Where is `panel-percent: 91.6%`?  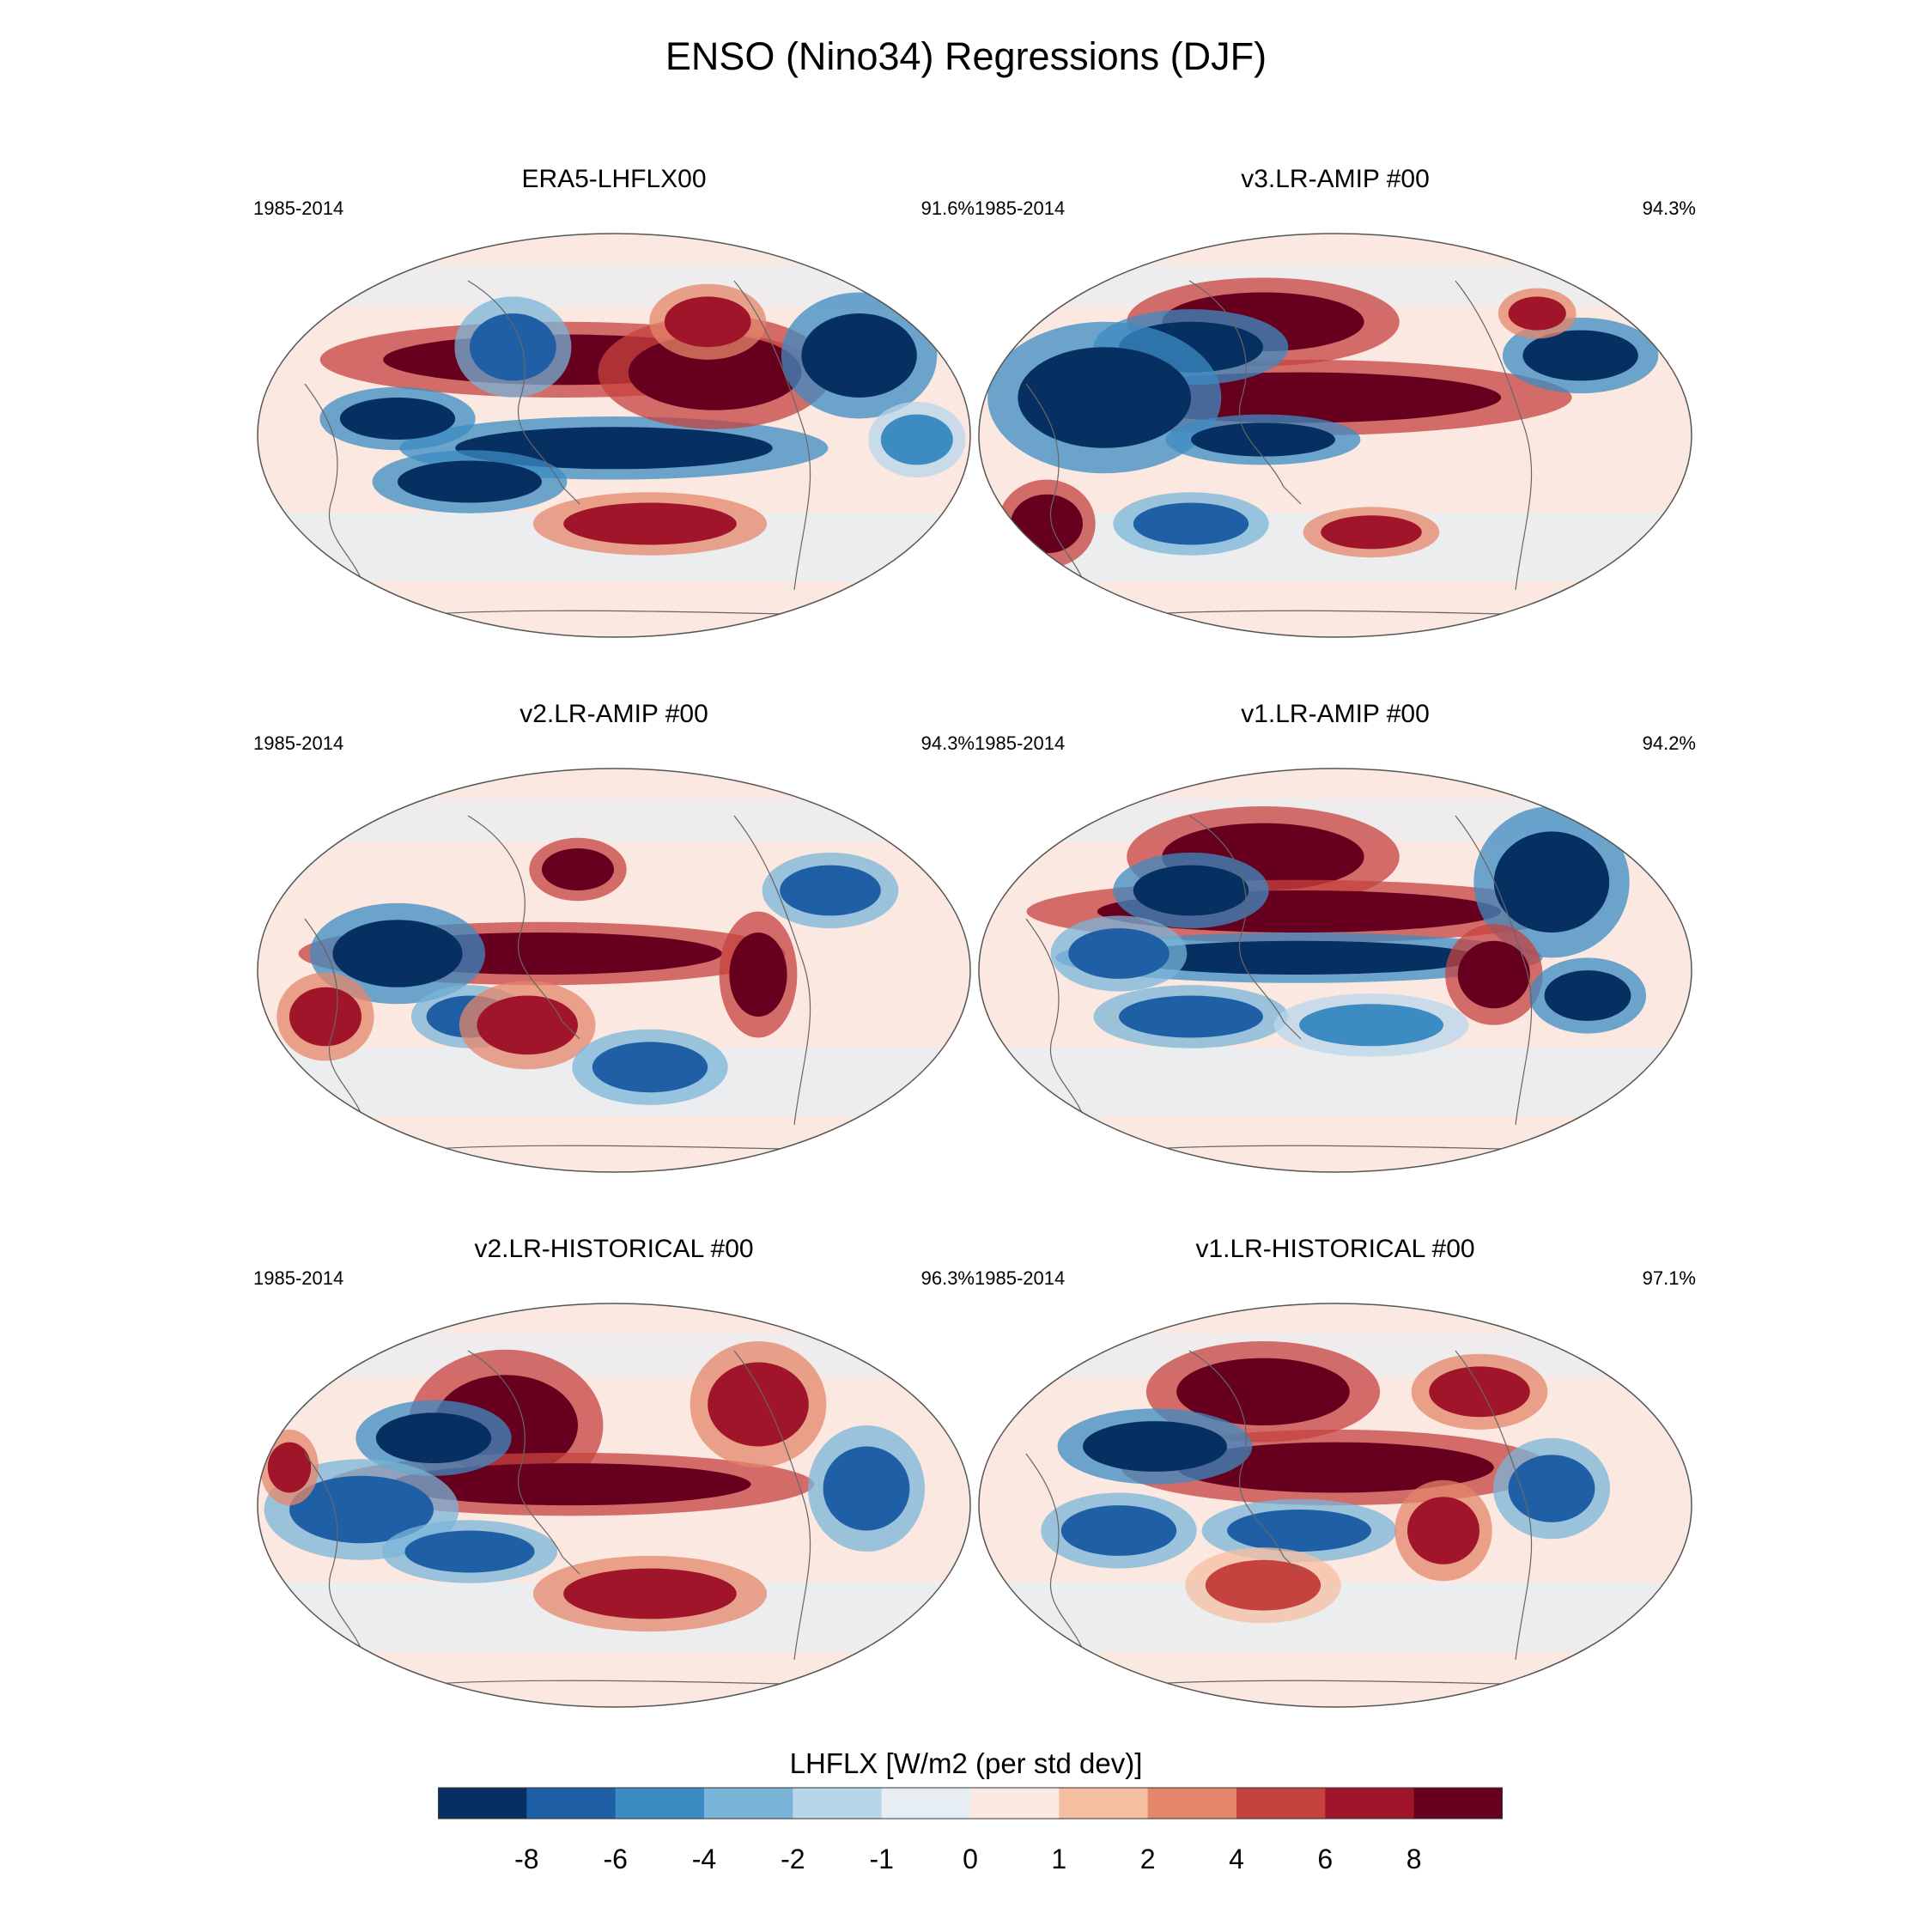
panel-percent: 91.6% is located at coordinates (947, 208).